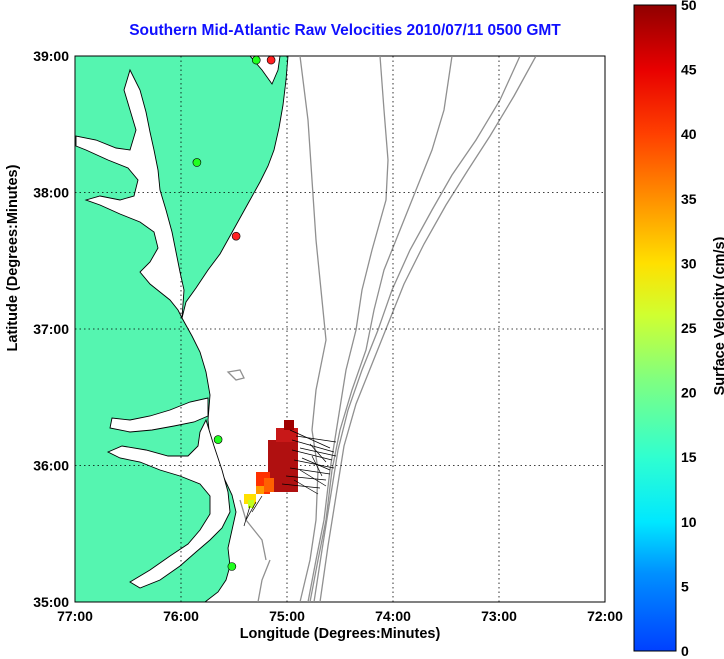 This screenshot has height=659, width=724. I want to click on x-tick-label: 74:00, so click(393, 616).